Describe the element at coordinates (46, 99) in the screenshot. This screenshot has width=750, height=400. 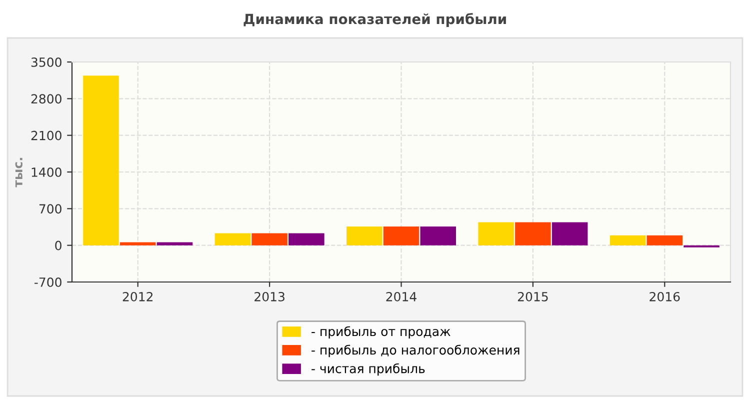
I see `y-tick-label: 2800` at that location.